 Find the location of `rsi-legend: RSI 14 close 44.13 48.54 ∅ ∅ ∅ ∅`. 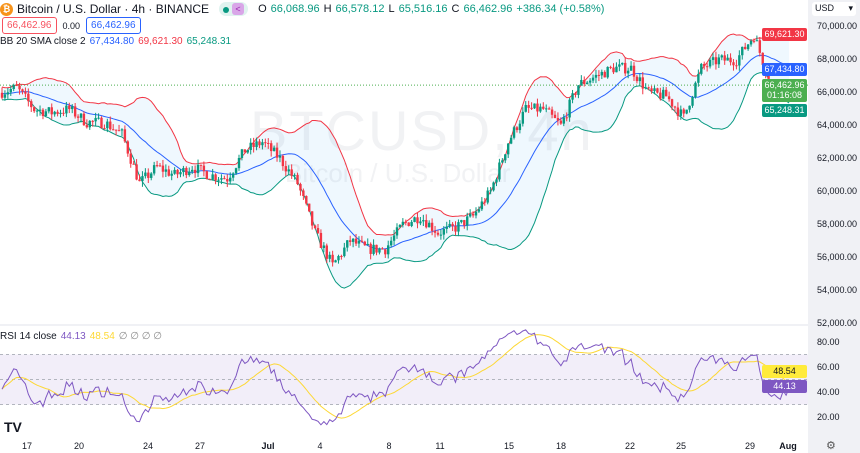

rsi-legend: RSI 14 close 44.13 48.54 ∅ ∅ ∅ ∅ is located at coordinates (81, 336).